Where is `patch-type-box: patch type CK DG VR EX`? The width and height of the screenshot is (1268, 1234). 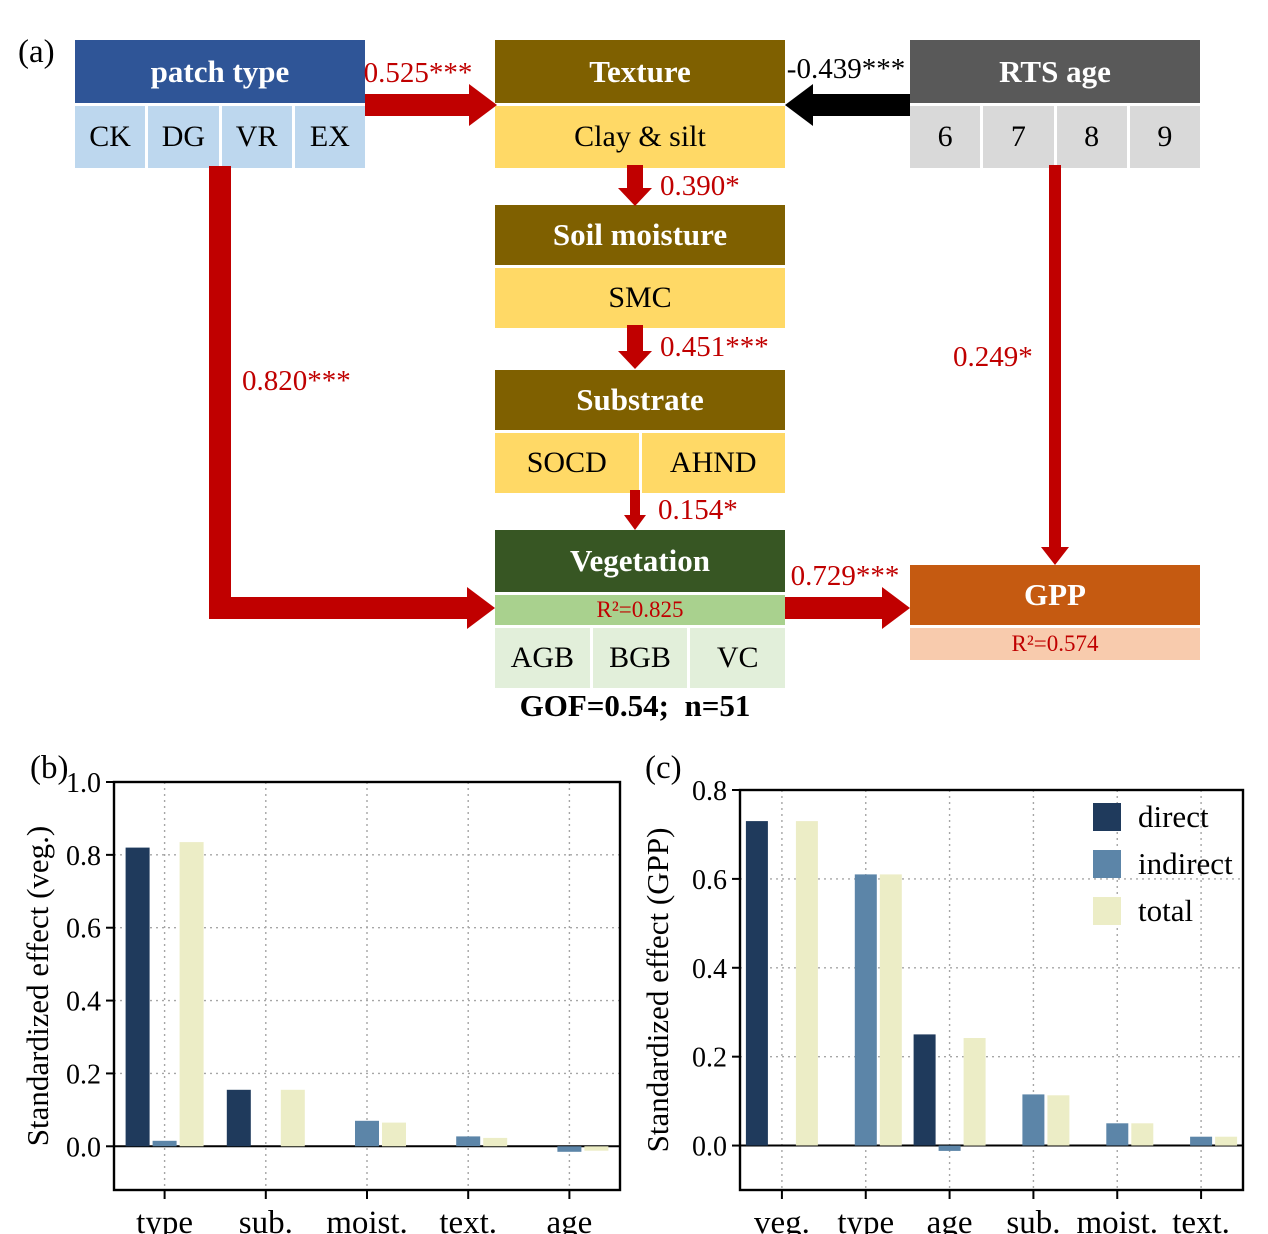
patch-type-box: patch type CK DG VR EX is located at coordinates (220, 104).